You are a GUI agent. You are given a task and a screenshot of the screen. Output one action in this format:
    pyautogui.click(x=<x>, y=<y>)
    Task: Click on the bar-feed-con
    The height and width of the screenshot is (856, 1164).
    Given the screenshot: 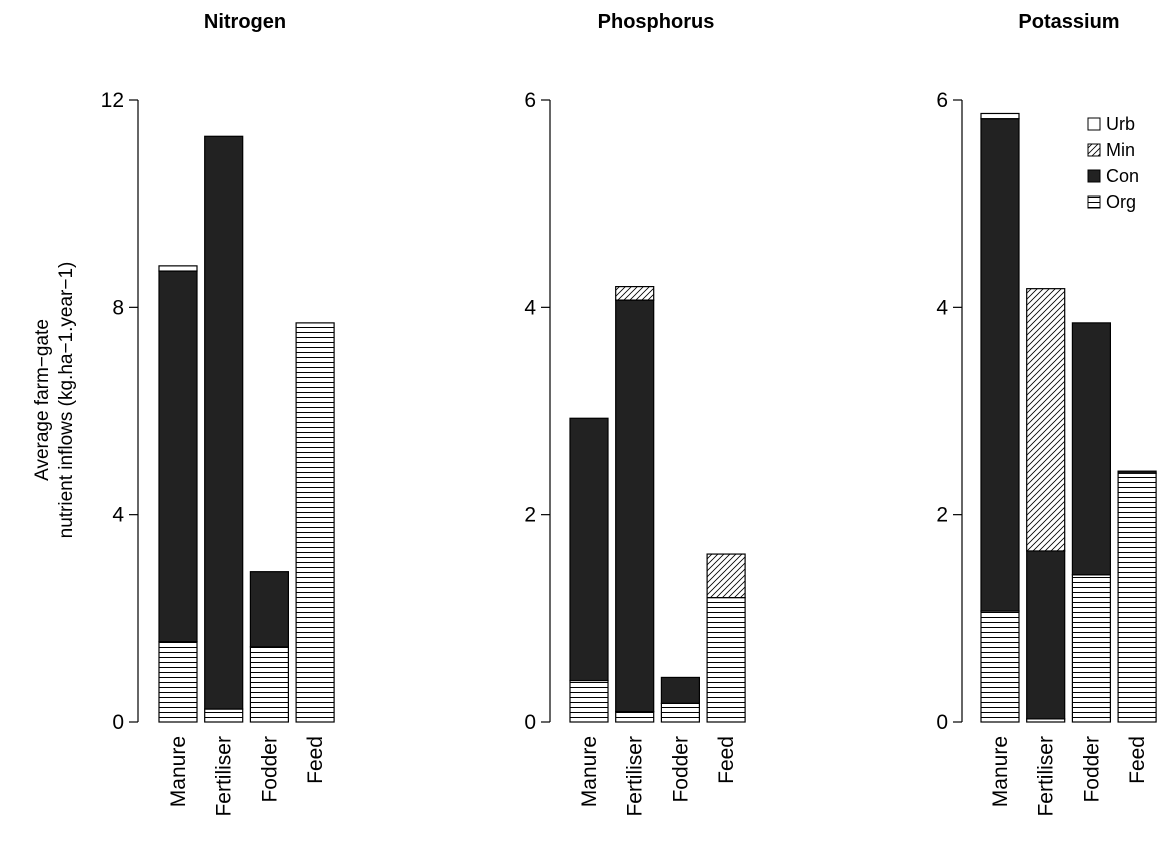 What is the action you would take?
    pyautogui.click(x=1137, y=472)
    